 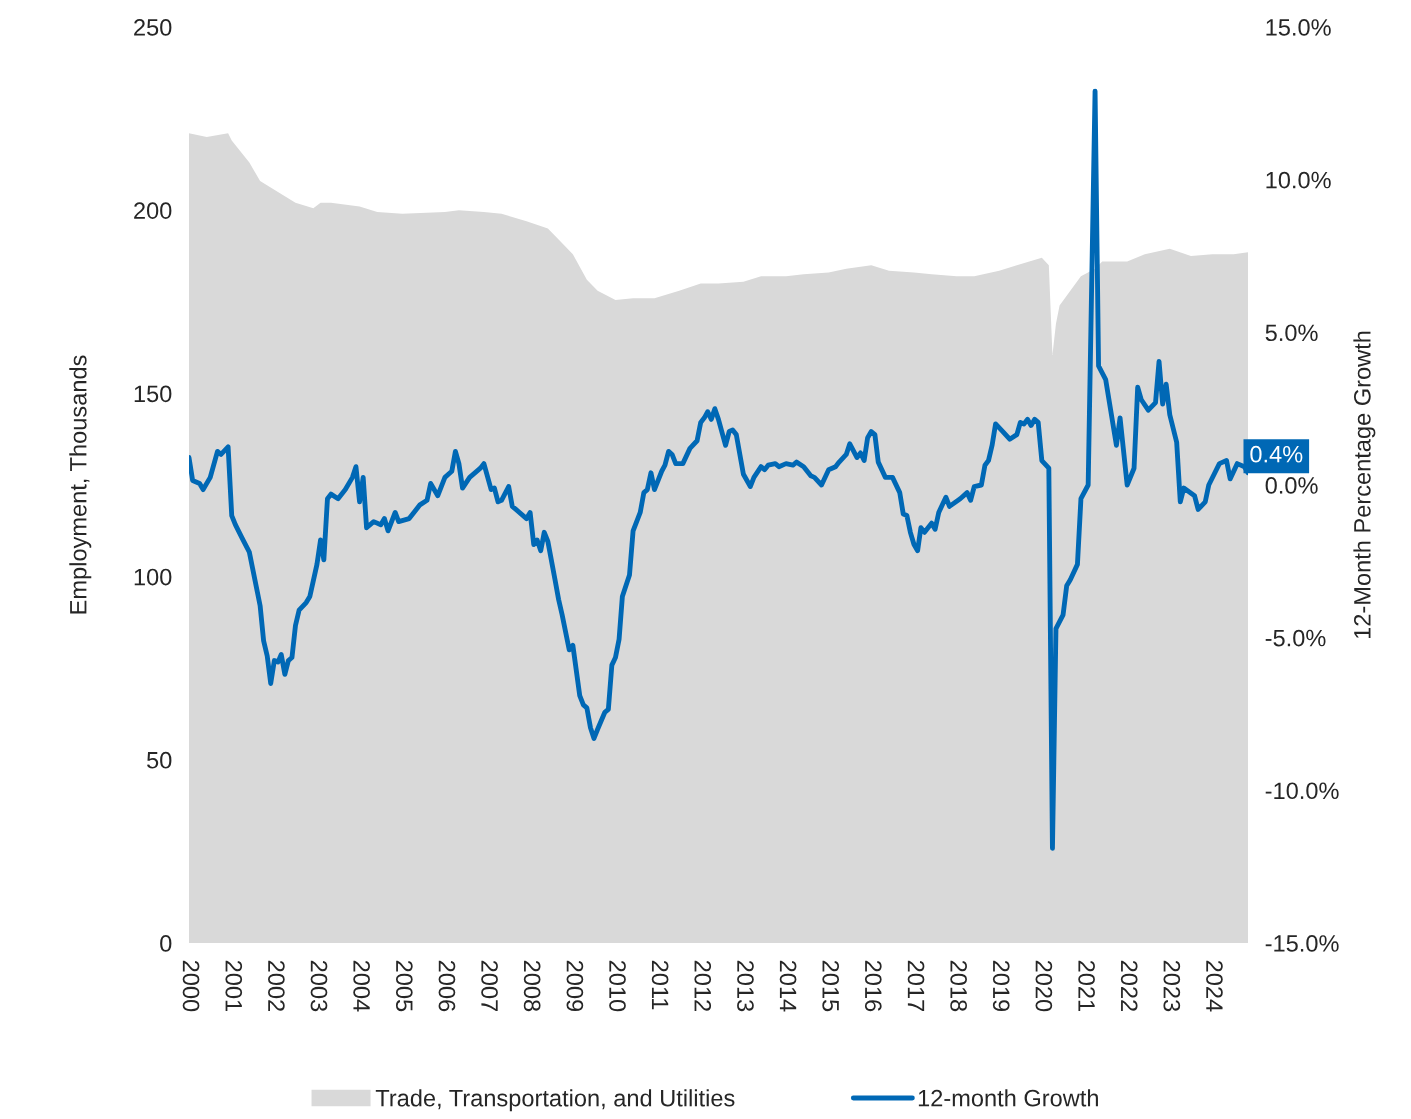 What do you see at coordinates (873, 986) in the screenshot?
I see `x-tick-label: 2016` at bounding box center [873, 986].